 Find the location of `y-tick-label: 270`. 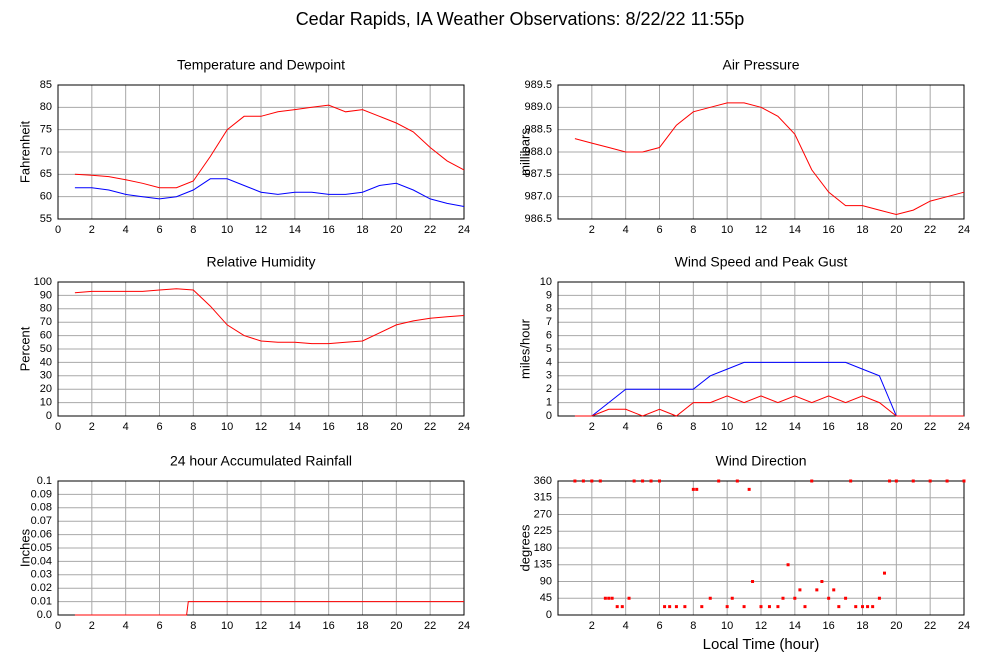

y-tick-label: 270 is located at coordinates (543, 514).